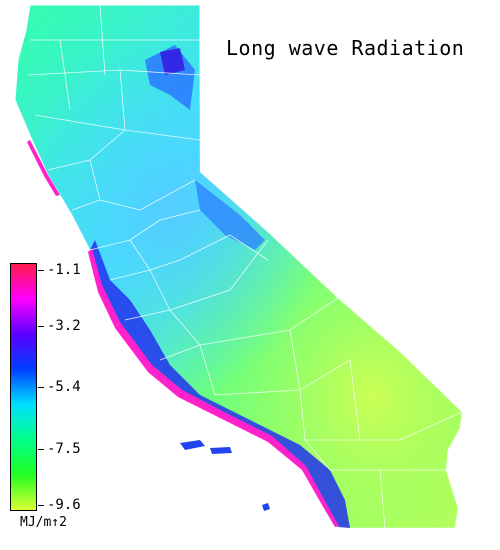 This screenshot has height=550, width=500. I want to click on legend-colorbar, so click(23, 387).